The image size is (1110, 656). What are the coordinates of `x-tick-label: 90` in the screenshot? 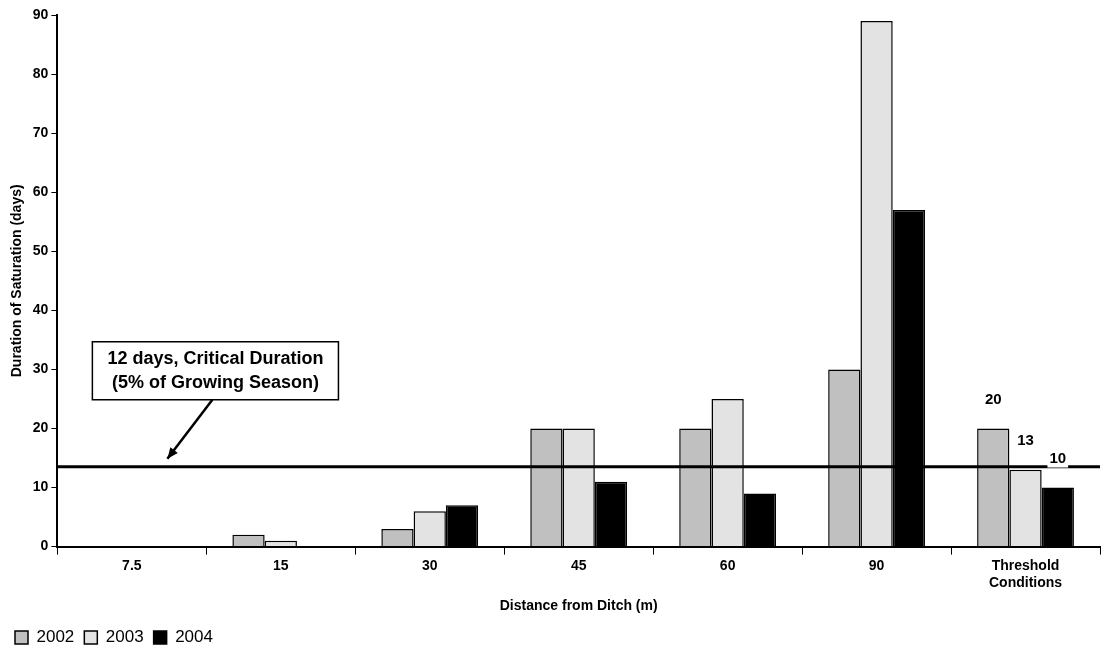 It's located at (876, 564).